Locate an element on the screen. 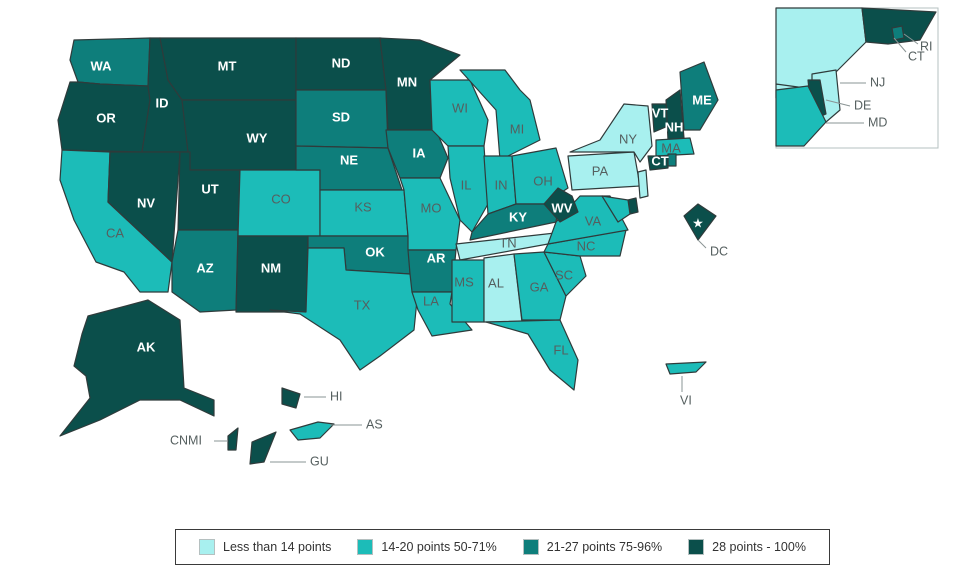 The width and height of the screenshot is (979, 580). state-gu is located at coordinates (263, 448).